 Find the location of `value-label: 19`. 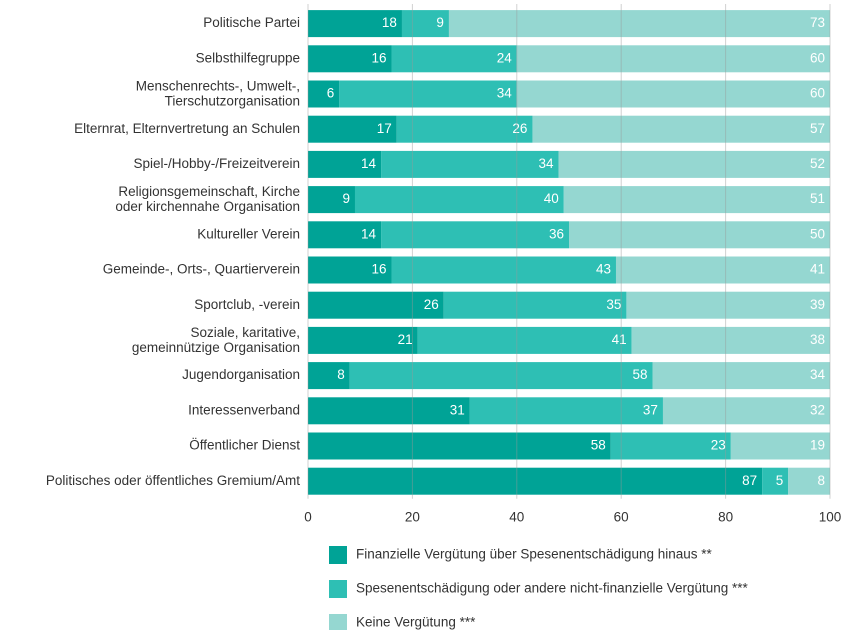

value-label: 19 is located at coordinates (817, 445).